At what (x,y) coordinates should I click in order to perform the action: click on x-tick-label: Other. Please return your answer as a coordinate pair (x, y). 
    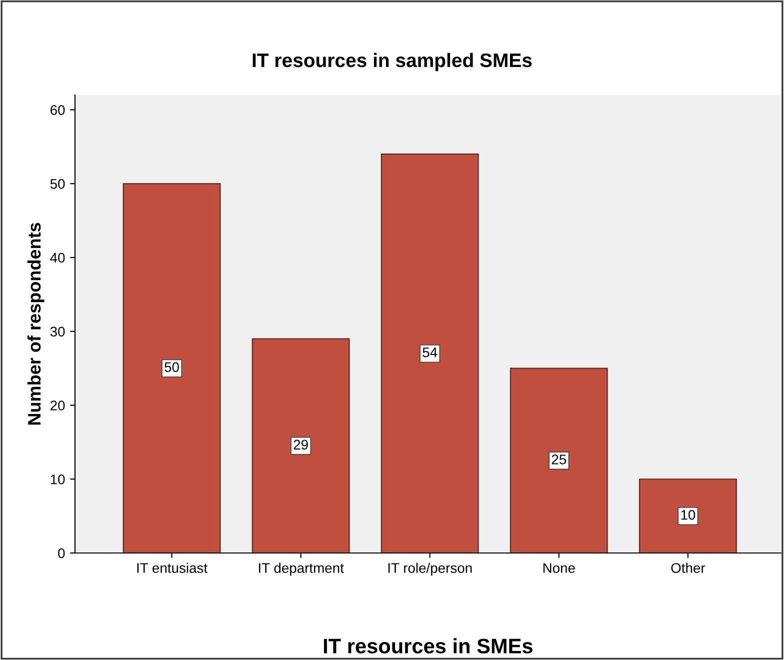
    Looking at the image, I should click on (688, 567).